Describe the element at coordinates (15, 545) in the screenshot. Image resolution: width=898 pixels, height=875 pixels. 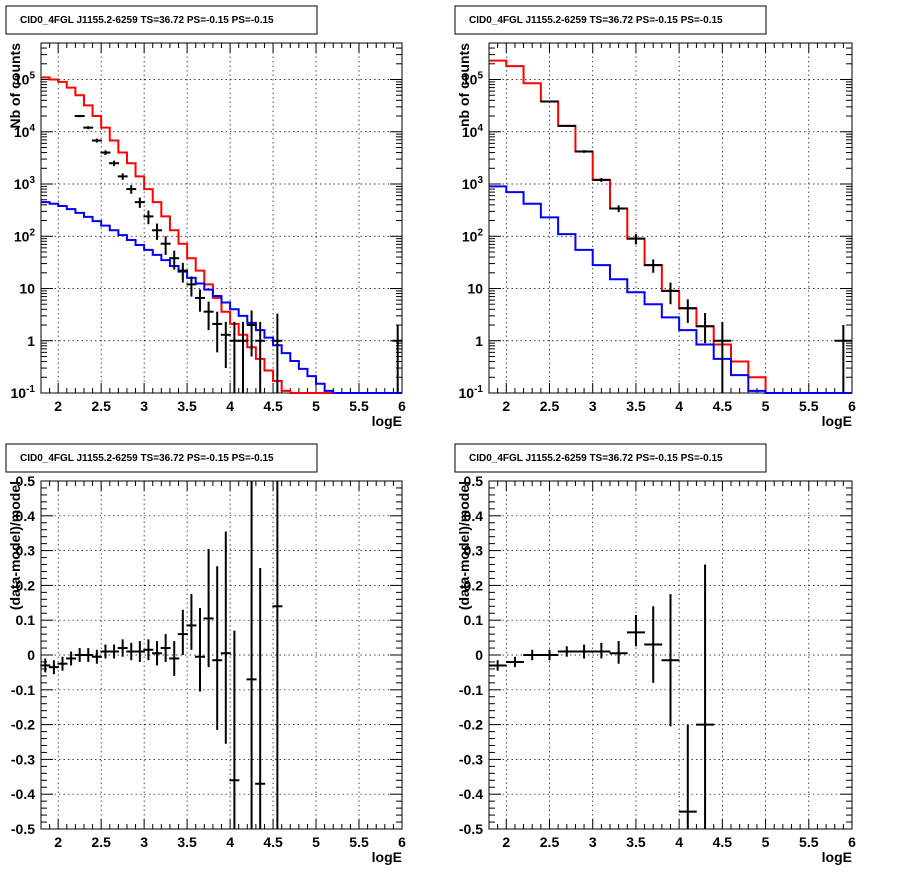
I see `y-axis-label: (data-model)/model` at that location.